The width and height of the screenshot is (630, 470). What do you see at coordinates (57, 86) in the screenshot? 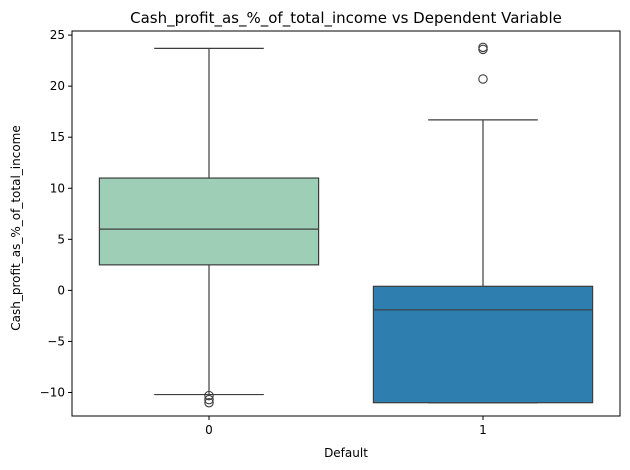
I see `y-tick-label: 20` at bounding box center [57, 86].